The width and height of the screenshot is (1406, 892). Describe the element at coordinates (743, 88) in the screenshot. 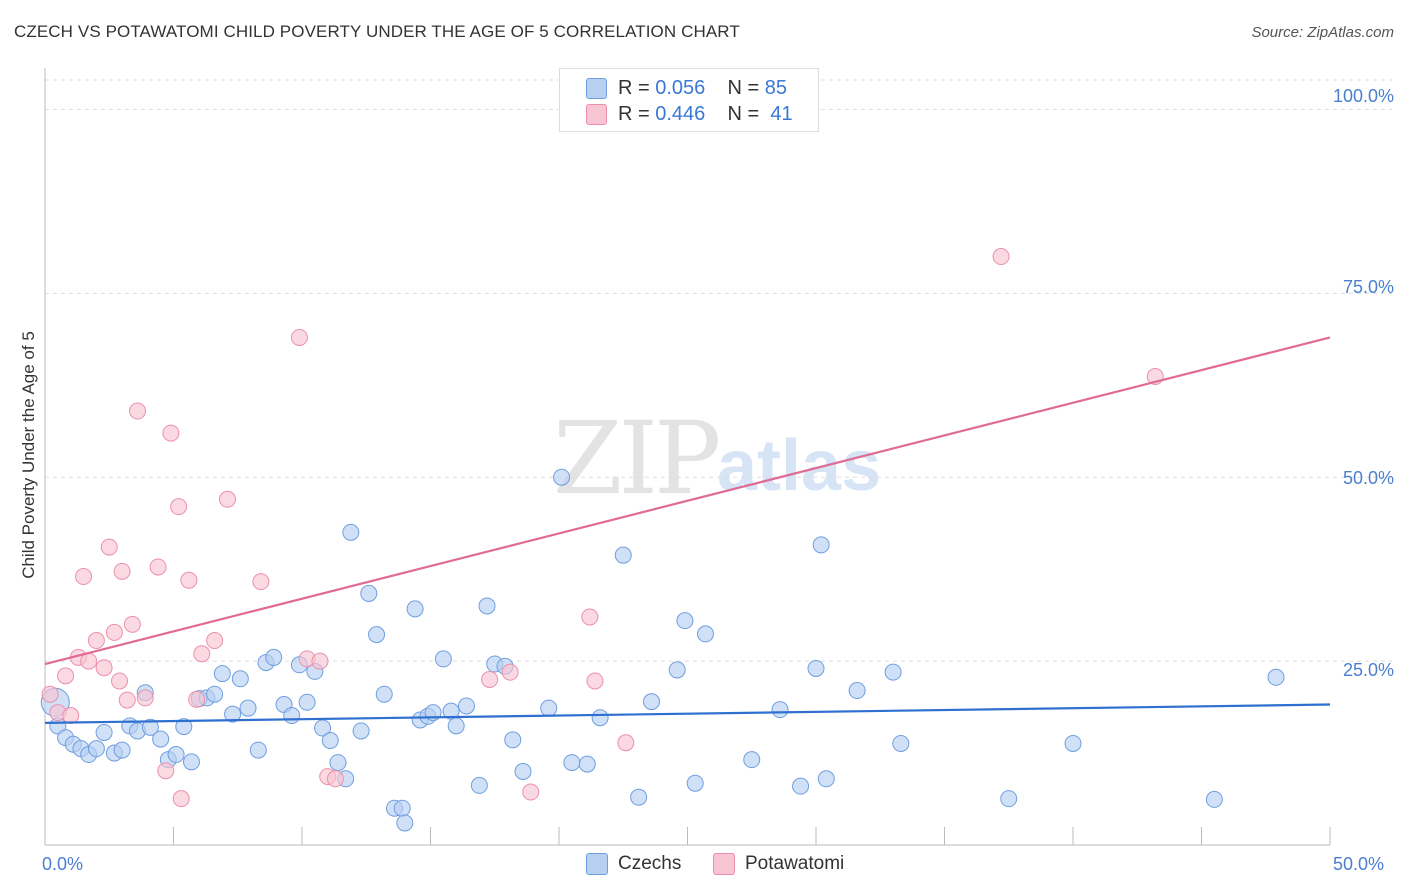

I see `czechs-n-label: N =` at that location.